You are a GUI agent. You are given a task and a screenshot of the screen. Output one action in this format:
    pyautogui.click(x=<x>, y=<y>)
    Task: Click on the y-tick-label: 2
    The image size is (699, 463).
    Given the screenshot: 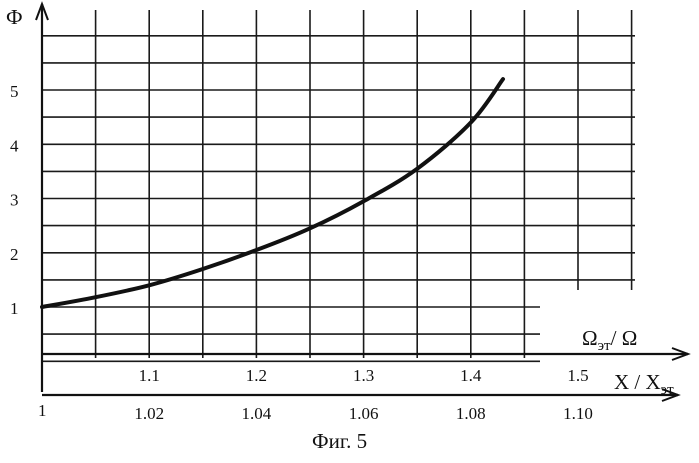 What is the action you would take?
    pyautogui.click(x=14, y=254)
    